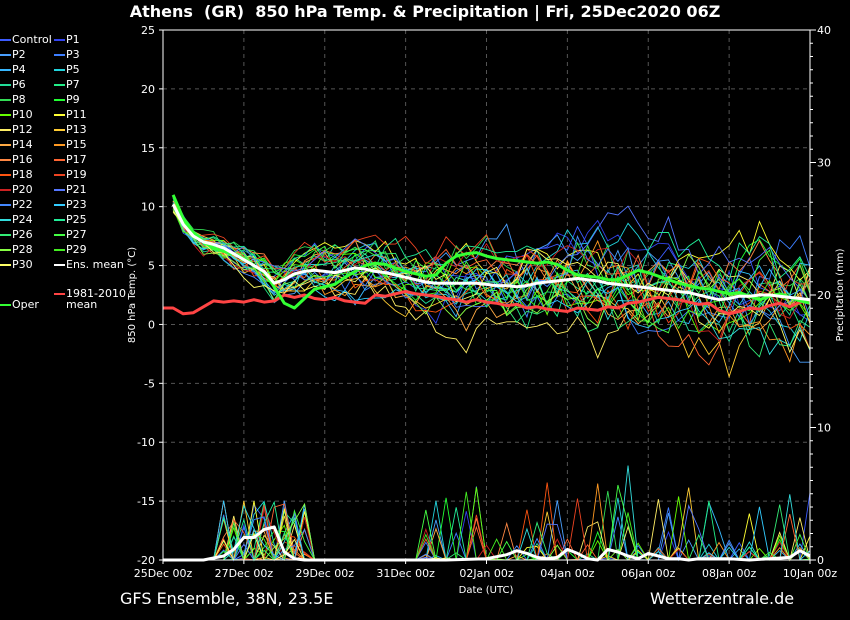  What do you see at coordinates (22, 204) in the screenshot?
I see `legend-label: P22` at bounding box center [22, 204].